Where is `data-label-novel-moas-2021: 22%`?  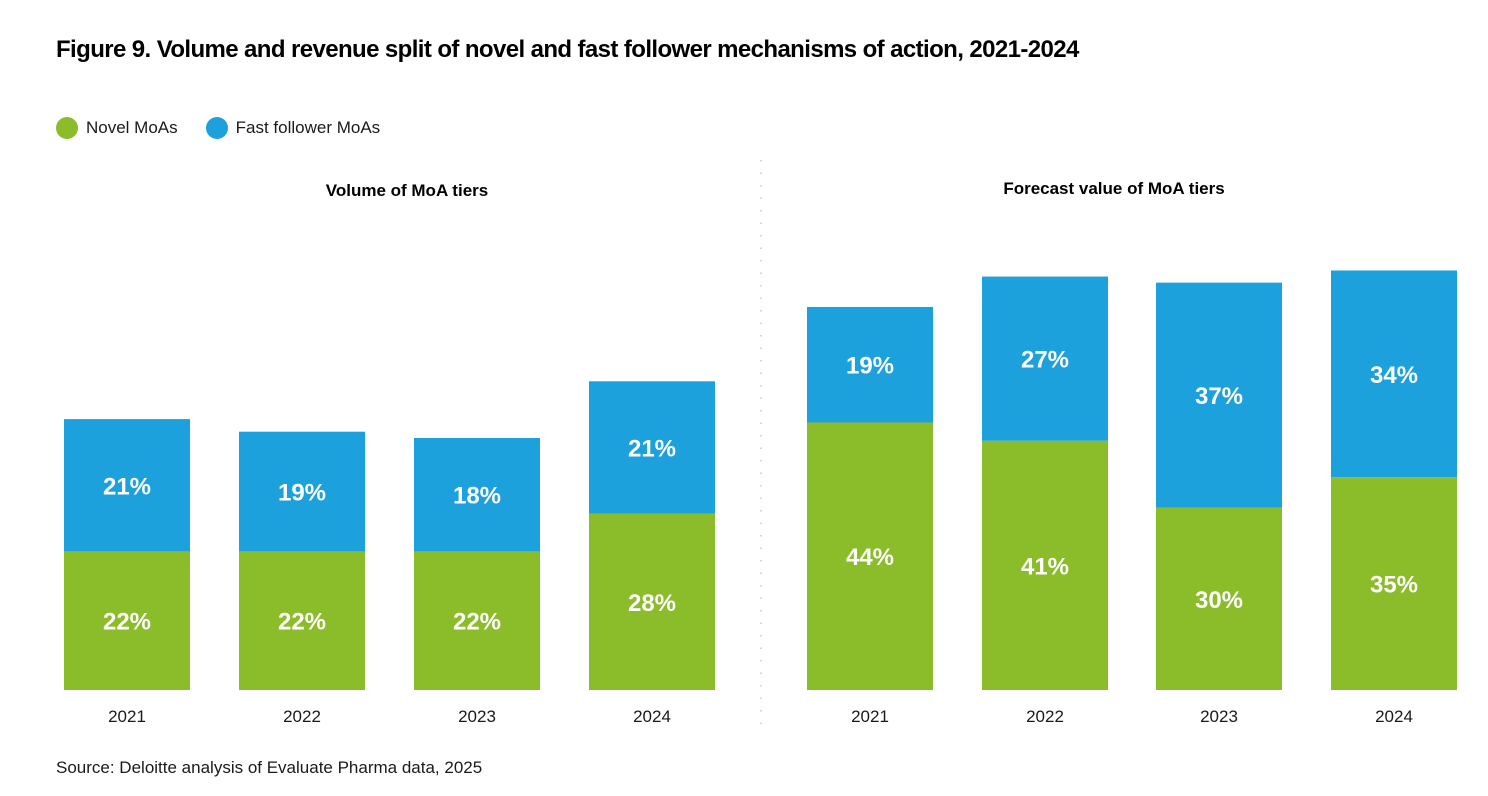
data-label-novel-moas-2021: 22% is located at coordinates (127, 622).